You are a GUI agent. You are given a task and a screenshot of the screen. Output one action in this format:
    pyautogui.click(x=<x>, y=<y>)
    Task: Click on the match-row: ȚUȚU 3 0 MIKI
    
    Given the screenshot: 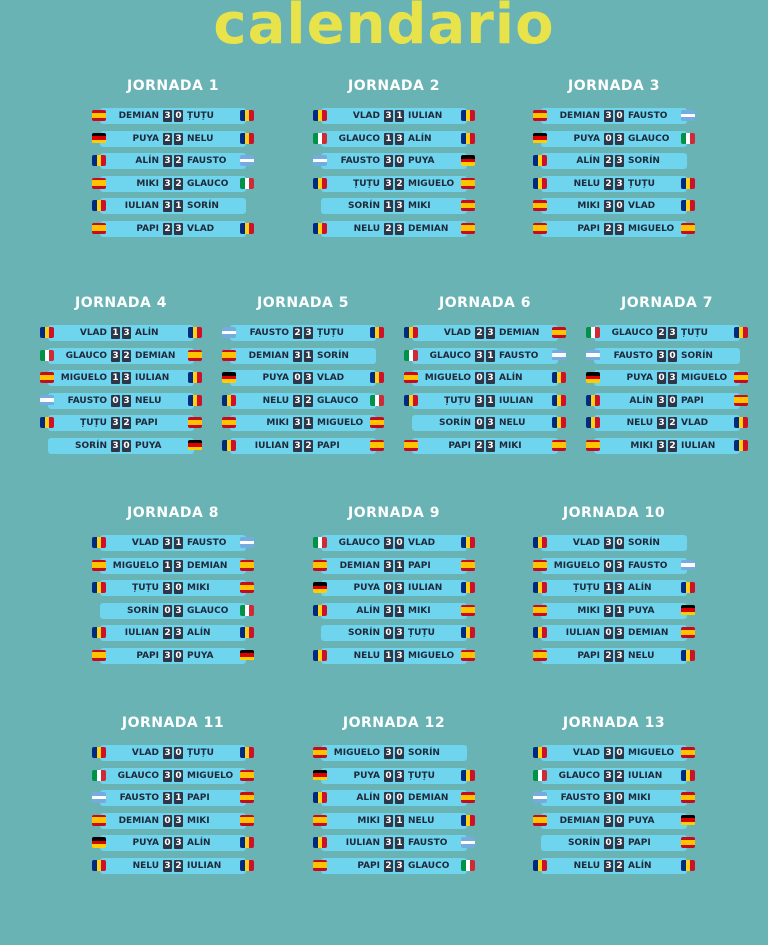 What is the action you would take?
    pyautogui.click(x=173, y=588)
    